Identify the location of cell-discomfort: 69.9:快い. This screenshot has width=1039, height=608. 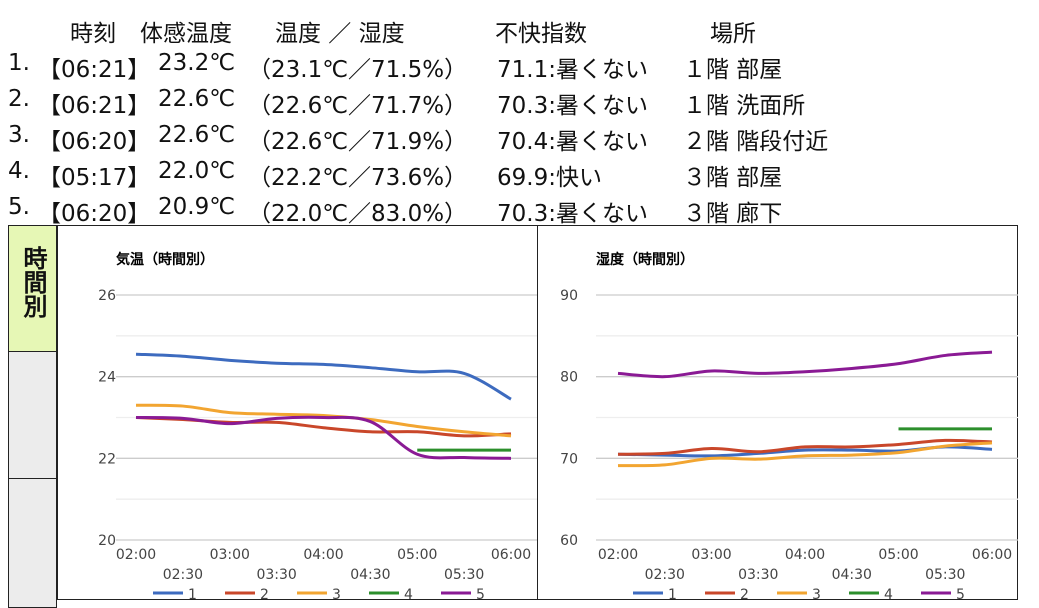
(549, 178).